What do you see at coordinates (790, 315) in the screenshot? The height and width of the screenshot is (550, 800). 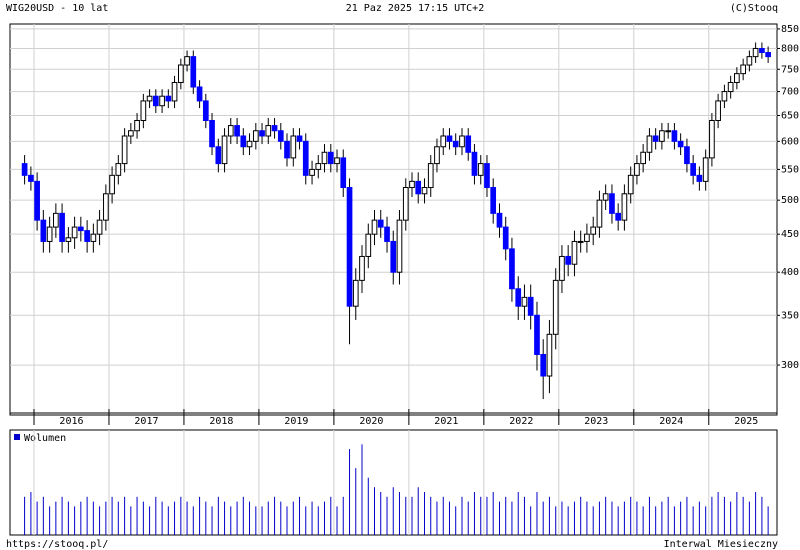 I see `y-tick-label: 350` at bounding box center [790, 315].